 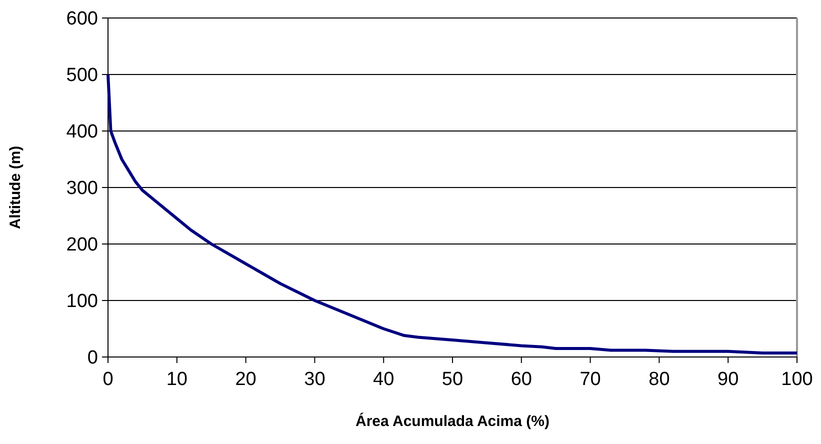 What do you see at coordinates (453, 421) in the screenshot?
I see `x-axis-title: Área Acumulada Acima (%)` at bounding box center [453, 421].